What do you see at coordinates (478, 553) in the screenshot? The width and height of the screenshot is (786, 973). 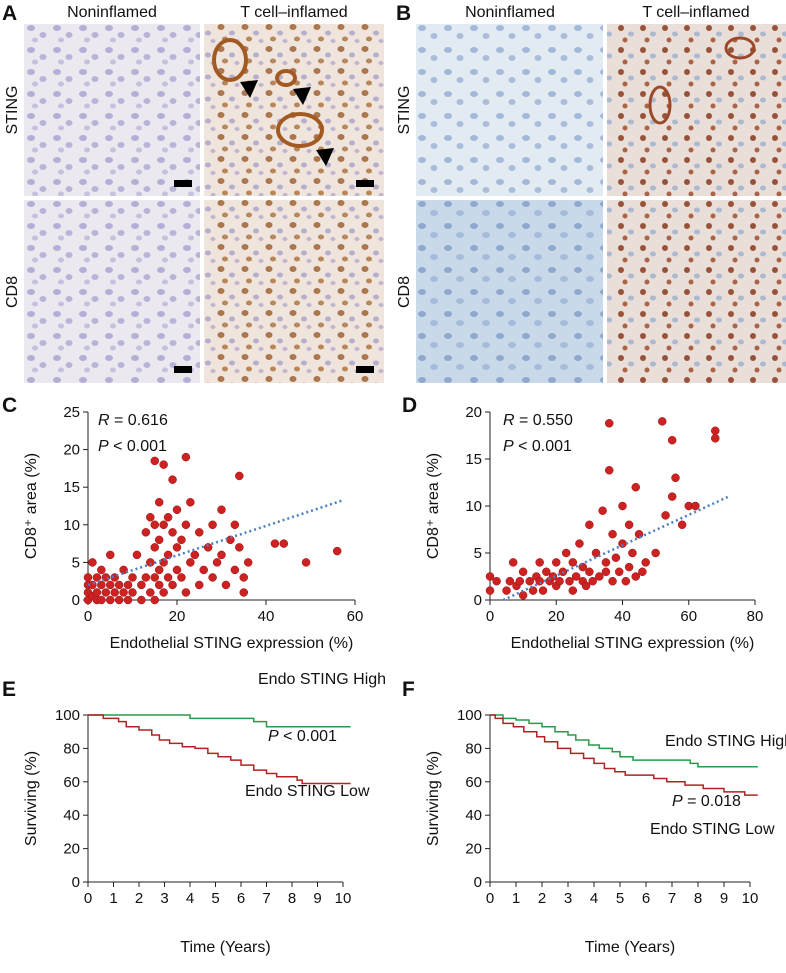 I see `y-tick-label: 5` at bounding box center [478, 553].